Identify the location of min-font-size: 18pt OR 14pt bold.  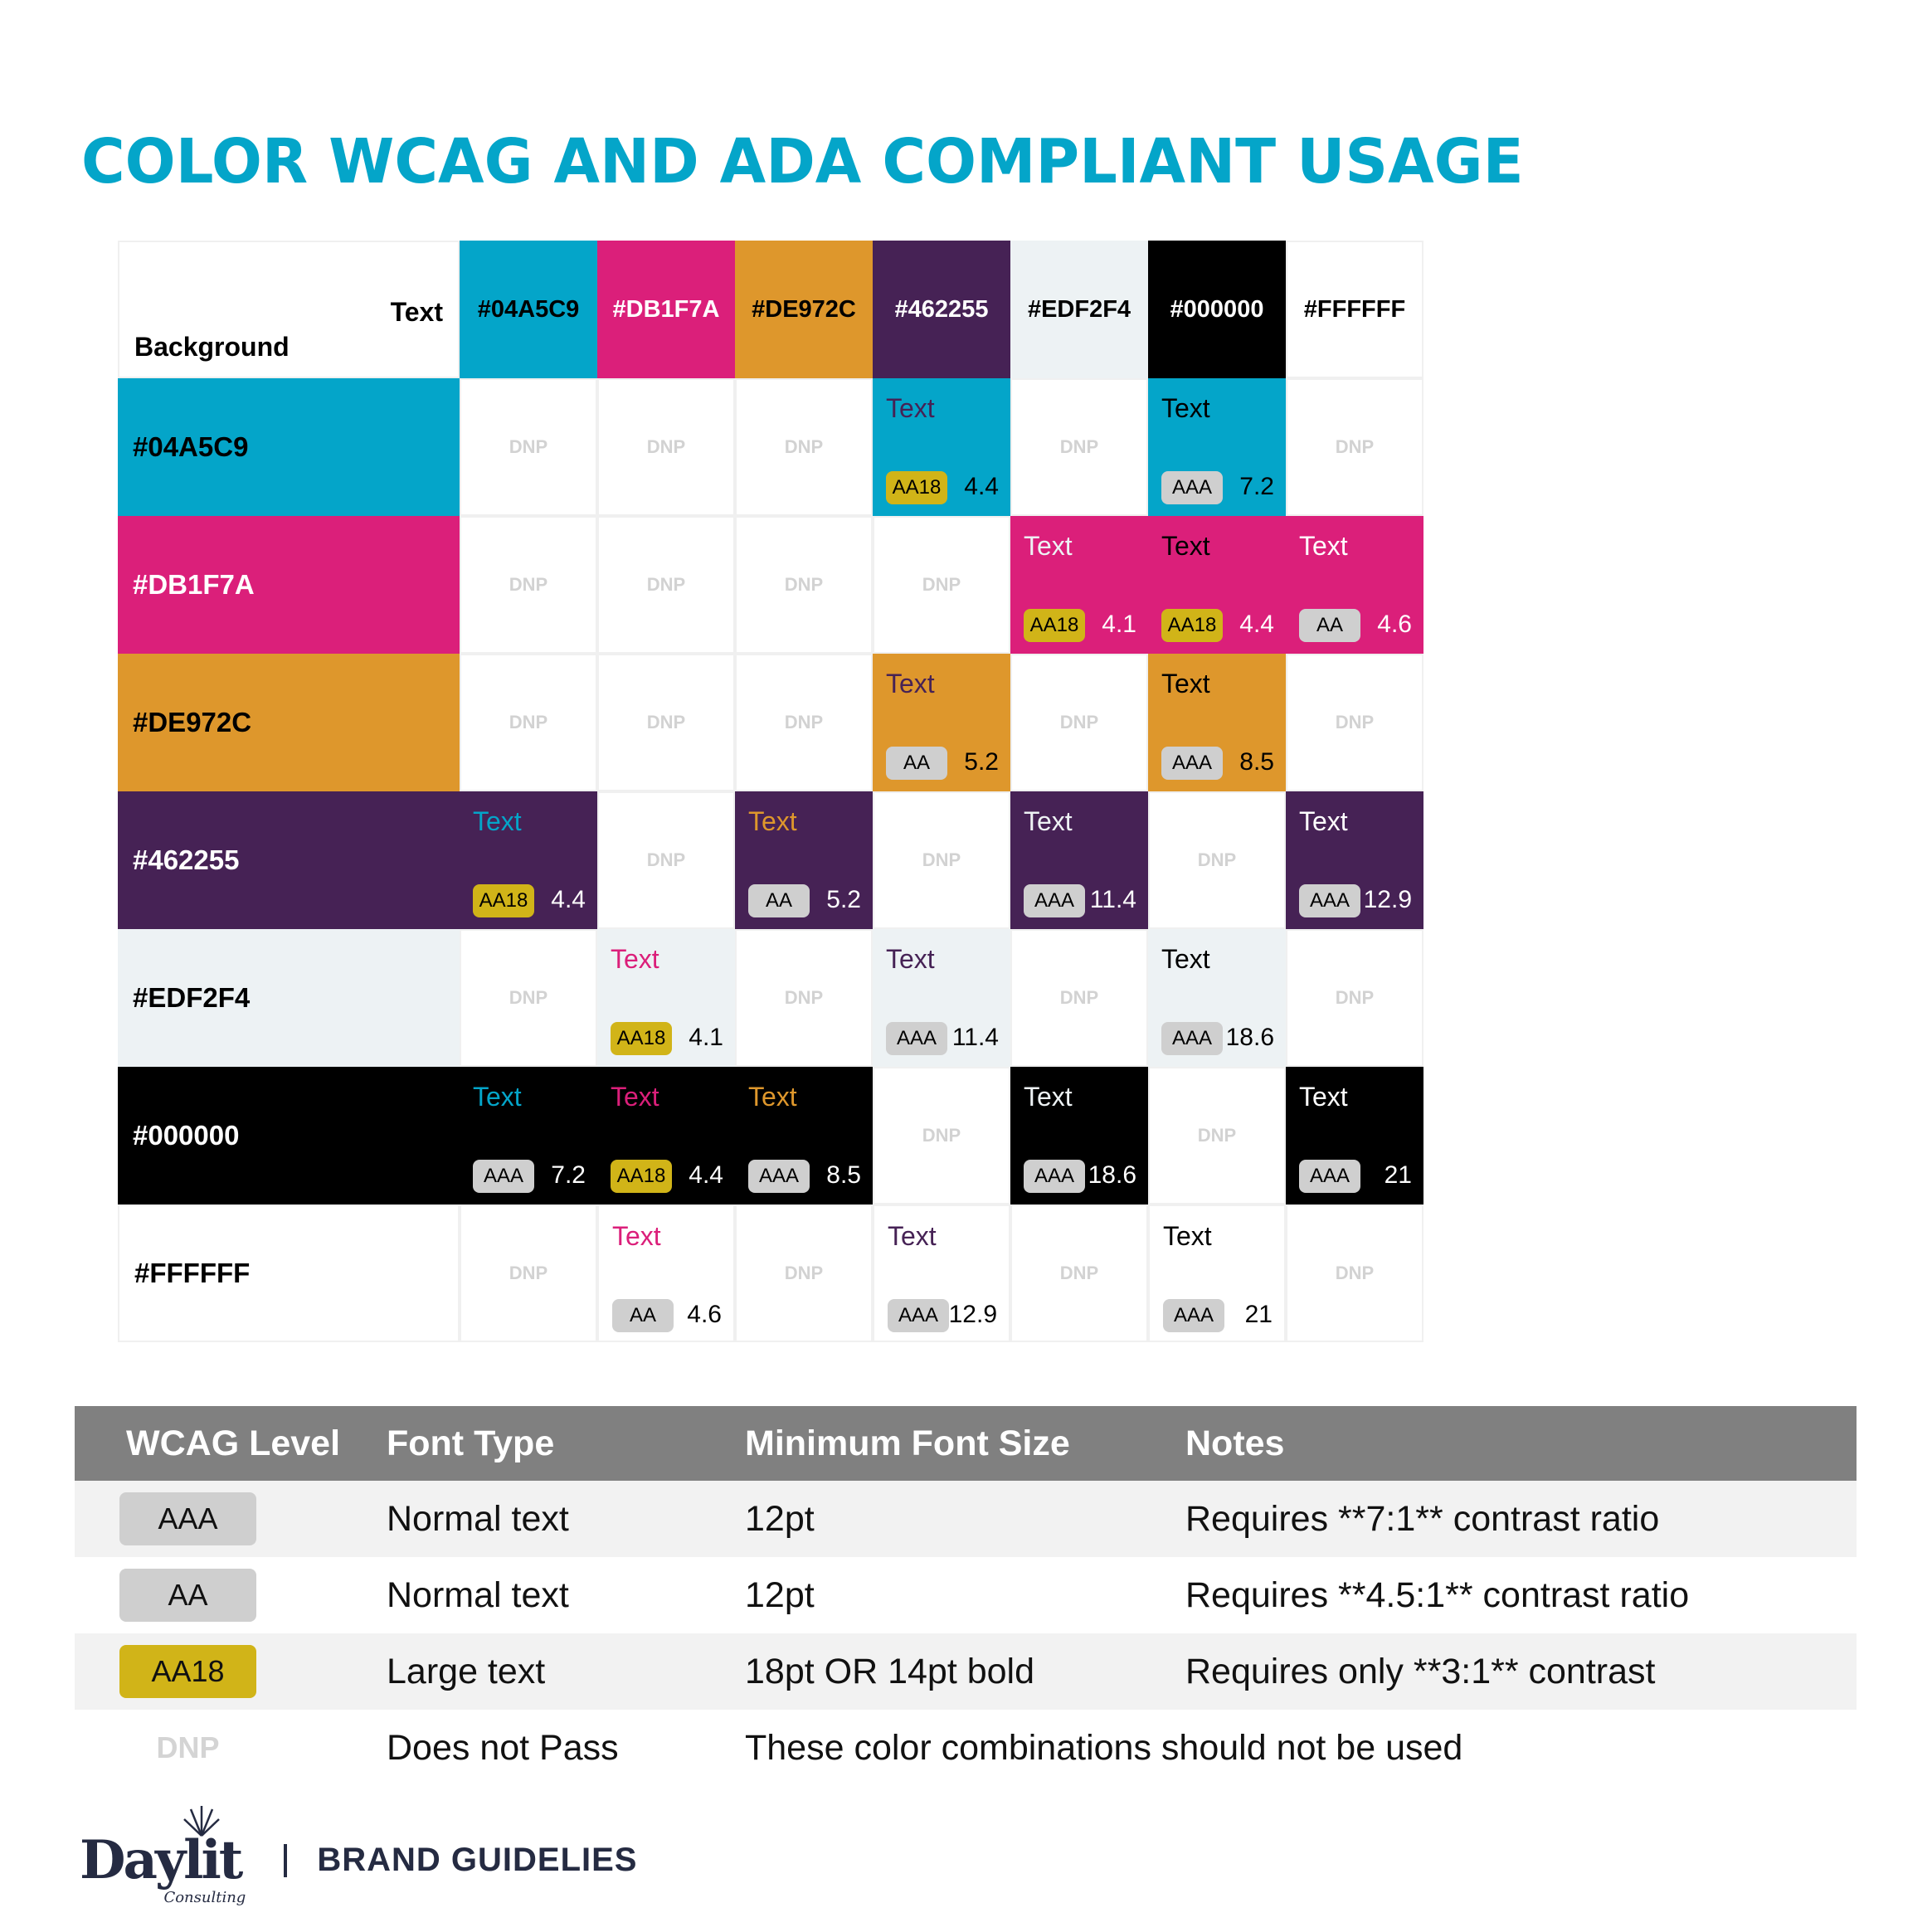
(890, 1671).